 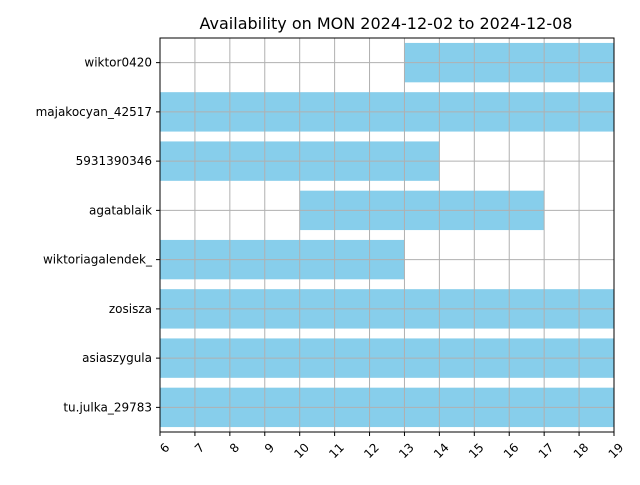 I want to click on x-tick-label: 10, so click(x=301, y=450).